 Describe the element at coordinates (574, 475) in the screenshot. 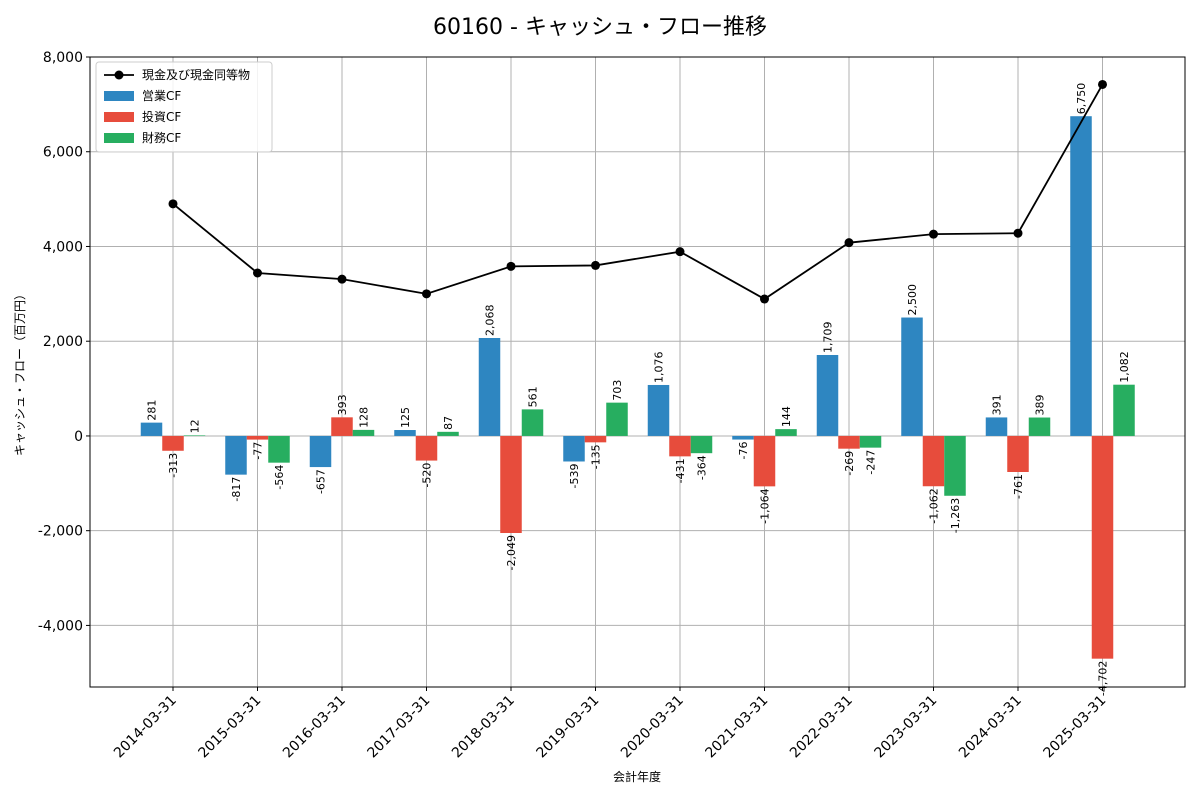

I see `data-label: -539` at that location.